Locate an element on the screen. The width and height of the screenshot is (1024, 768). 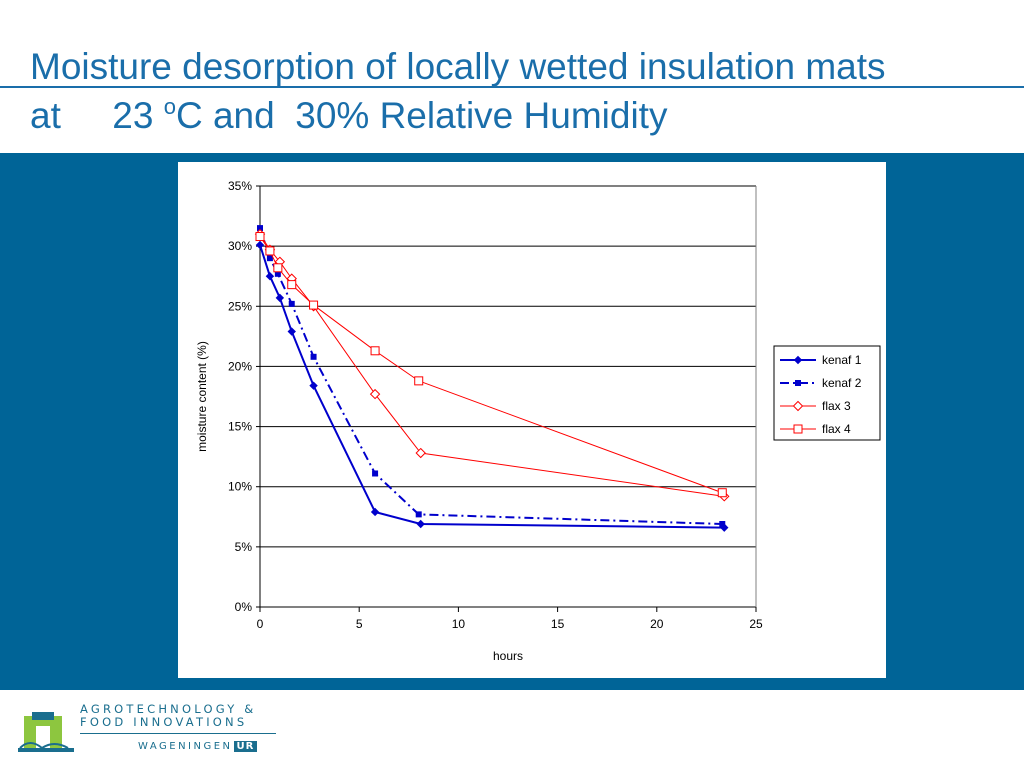
logo-divider is located at coordinates (178, 733).